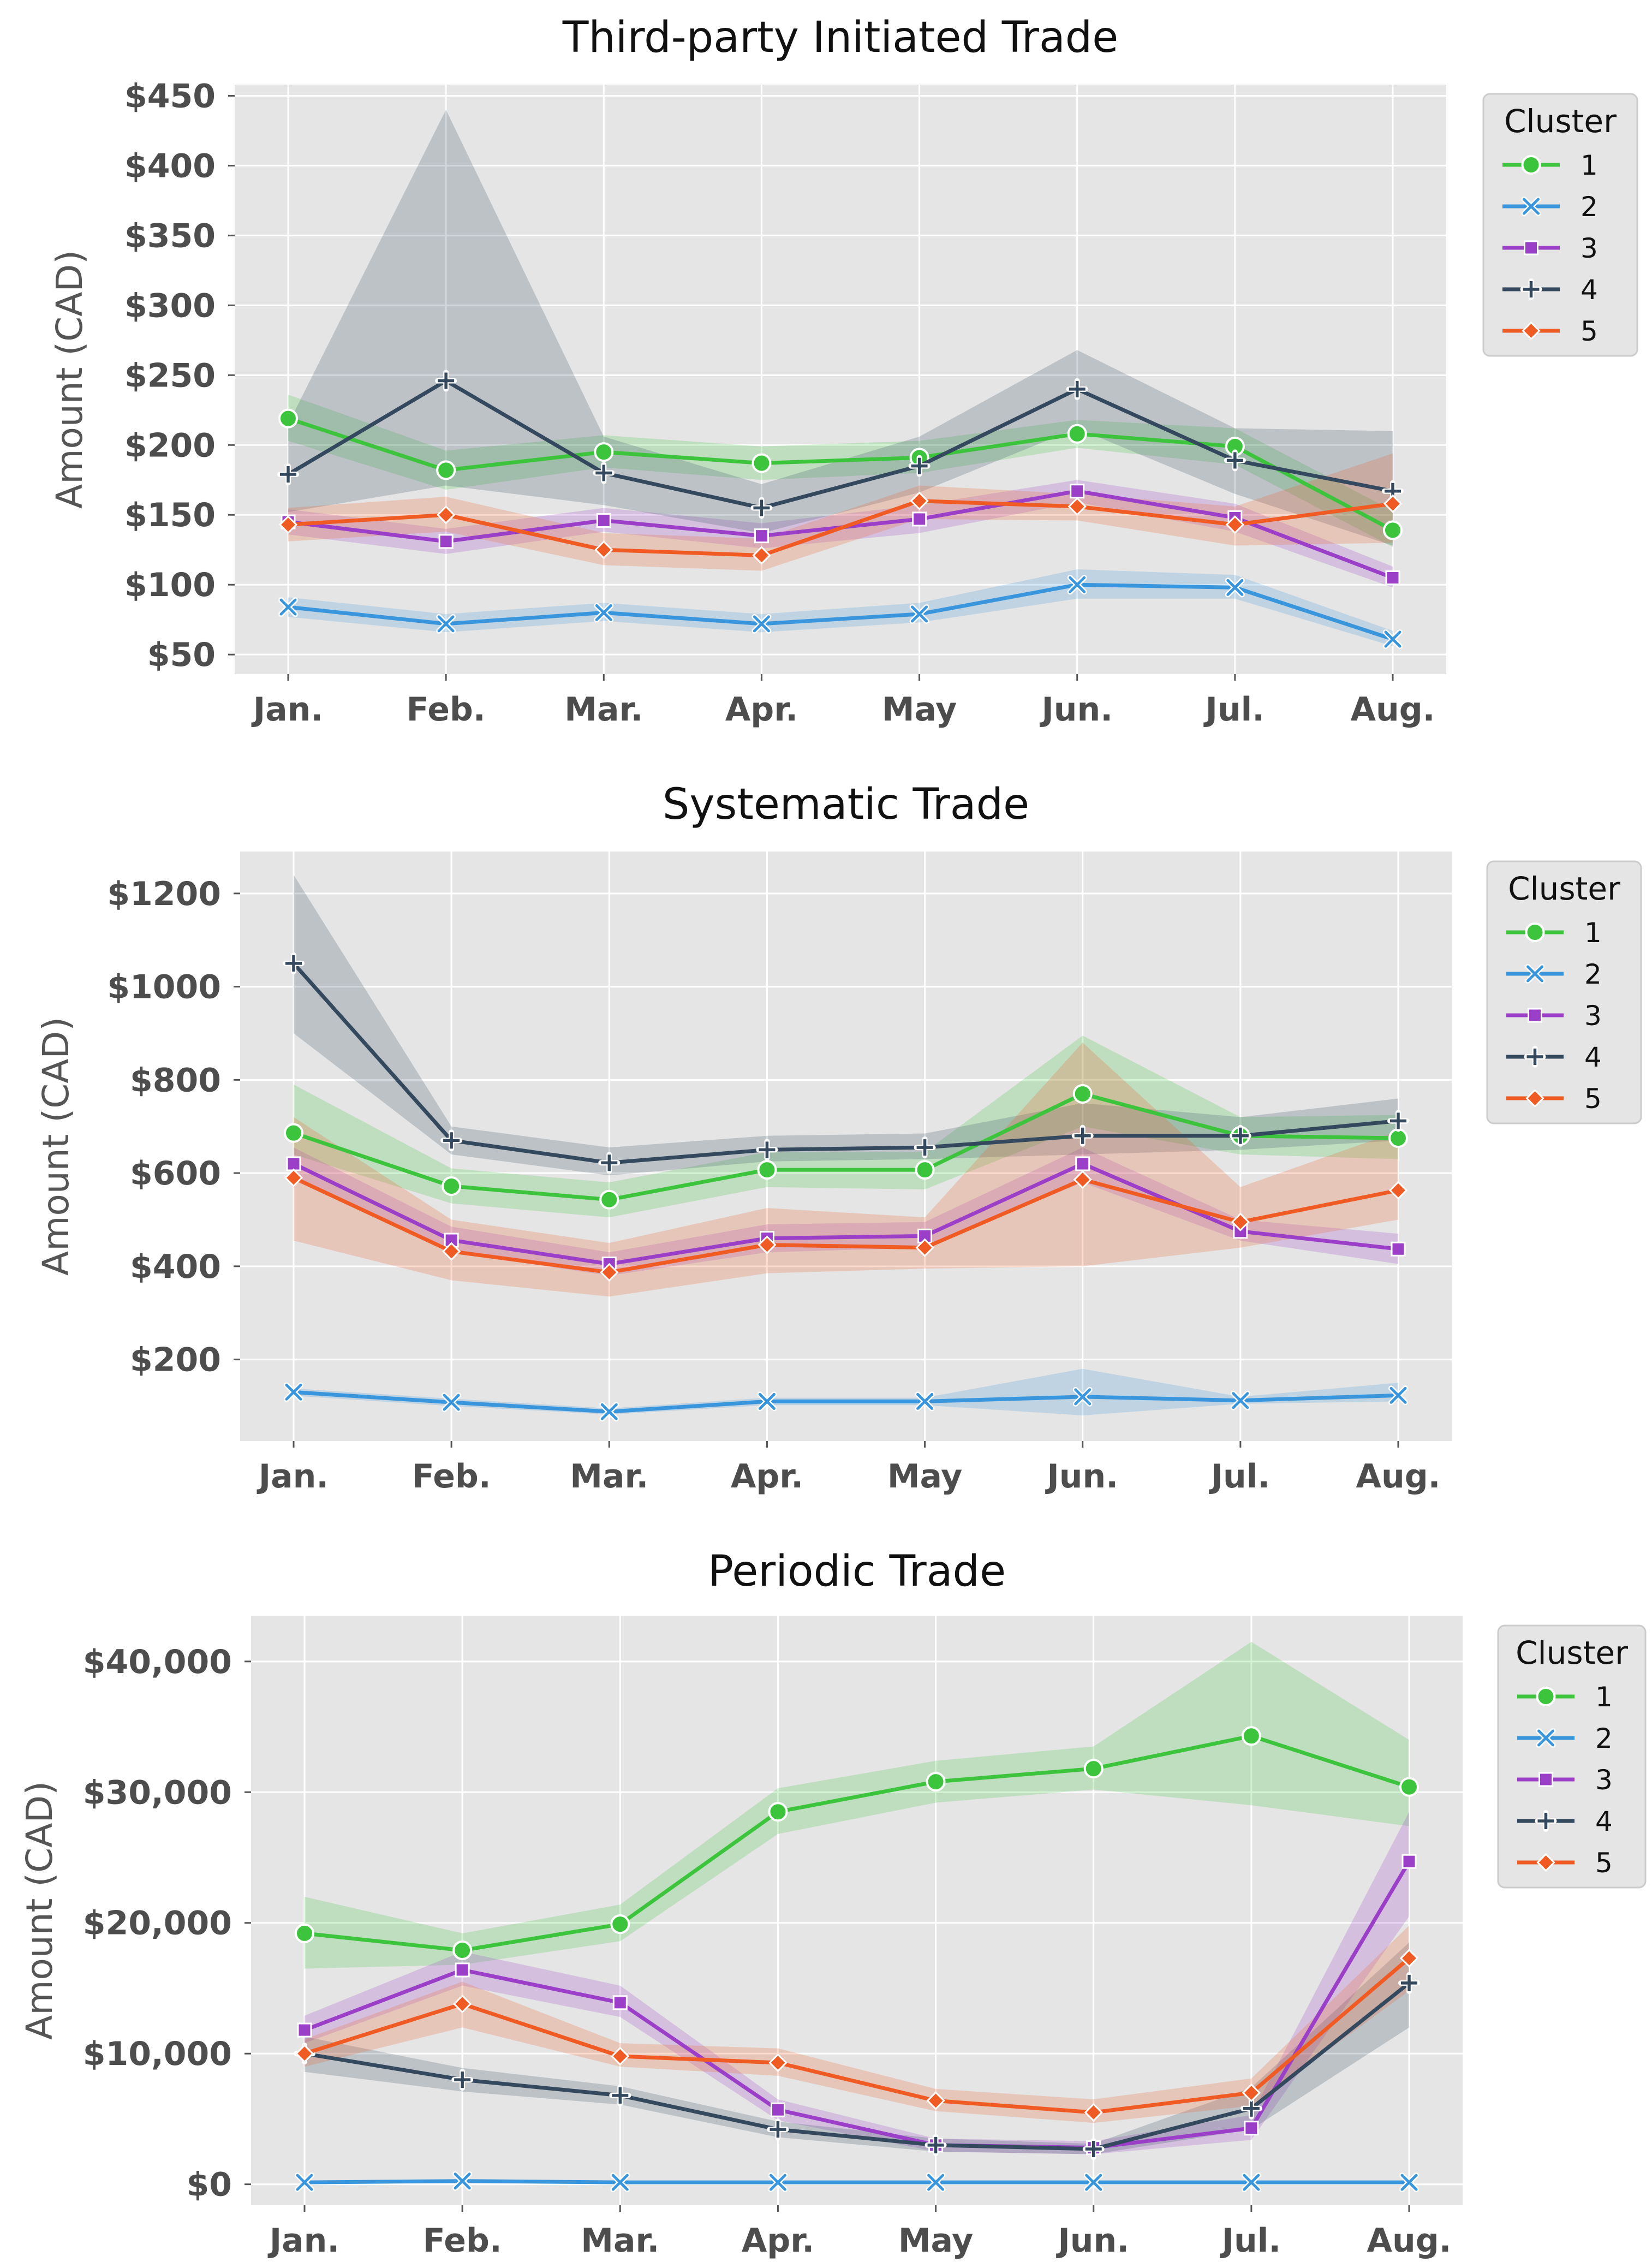  What do you see at coordinates (846, 805) in the screenshot?
I see `chart-title: Systematic Trade` at bounding box center [846, 805].